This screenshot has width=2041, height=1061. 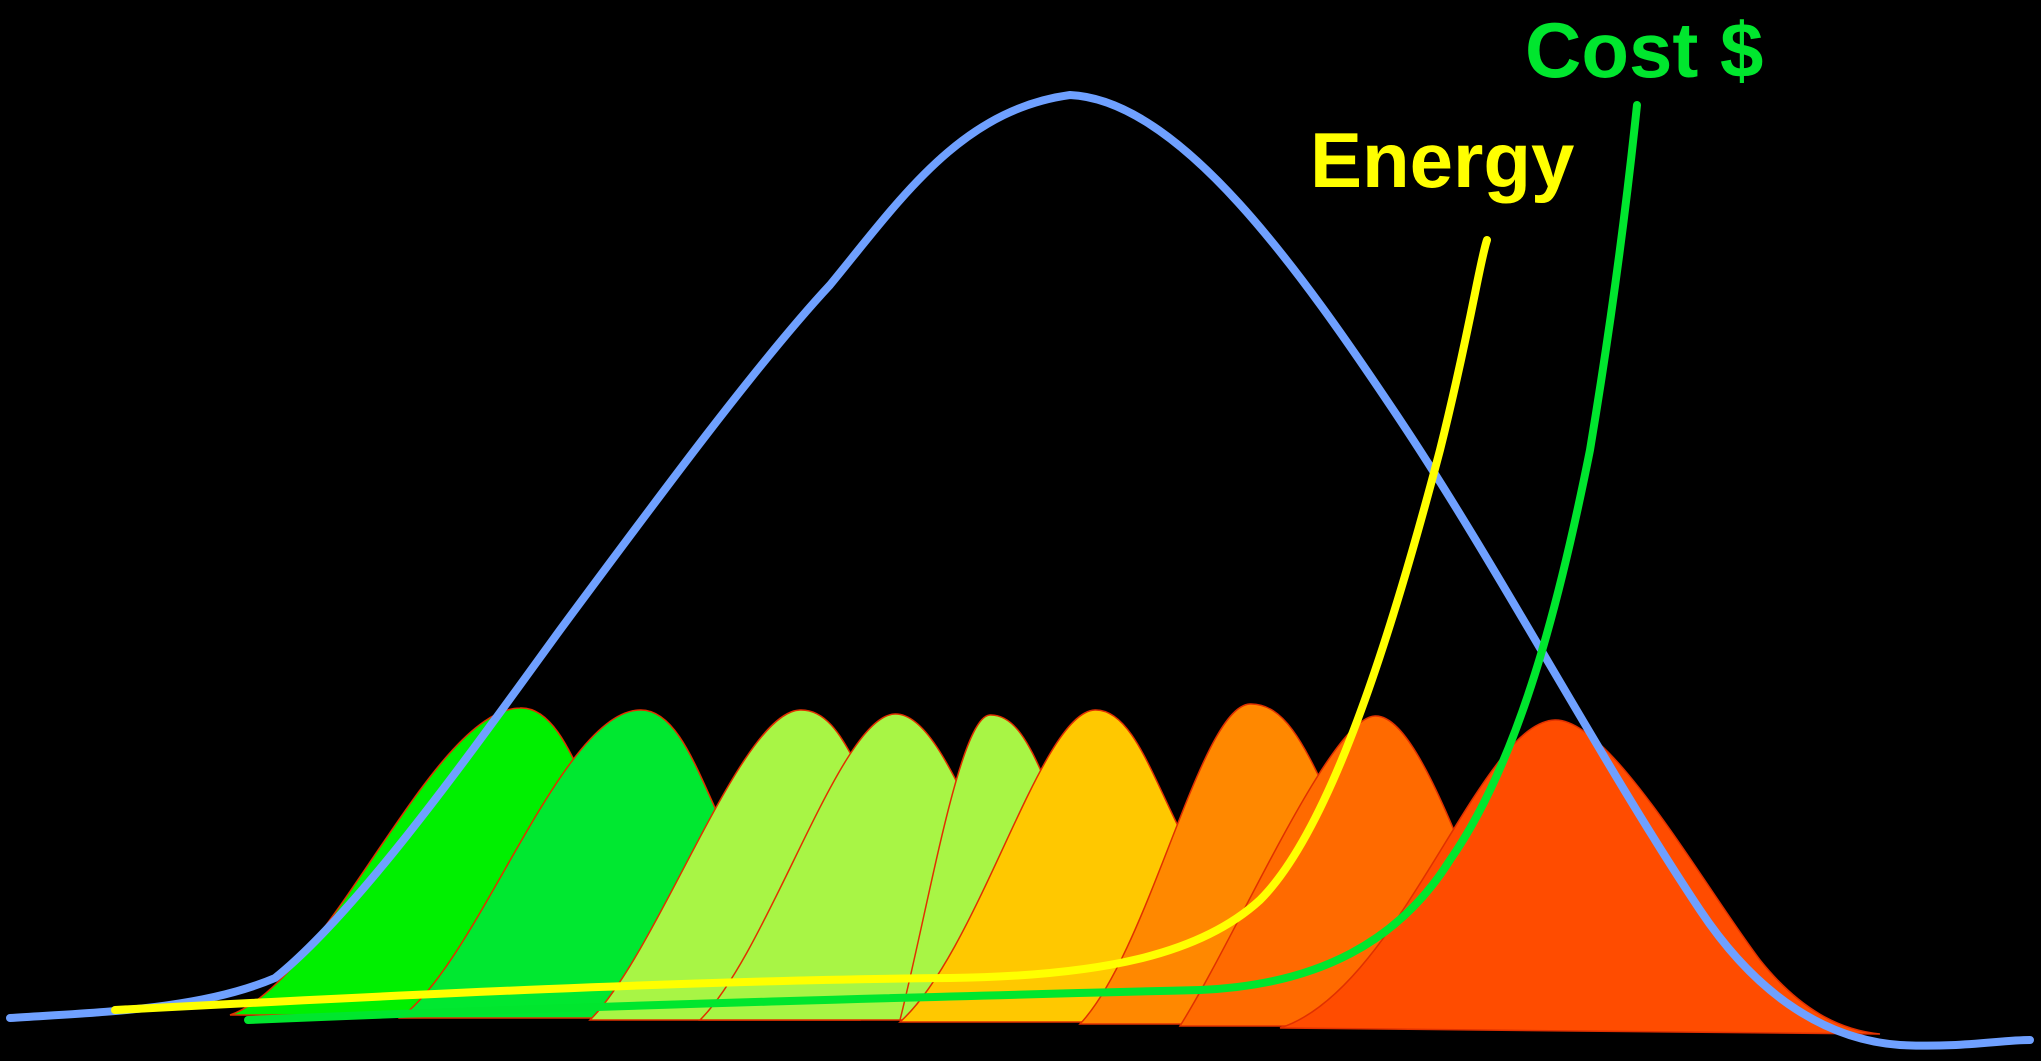 What do you see at coordinates (1644, 50) in the screenshot?
I see `cost-label: Cost $` at bounding box center [1644, 50].